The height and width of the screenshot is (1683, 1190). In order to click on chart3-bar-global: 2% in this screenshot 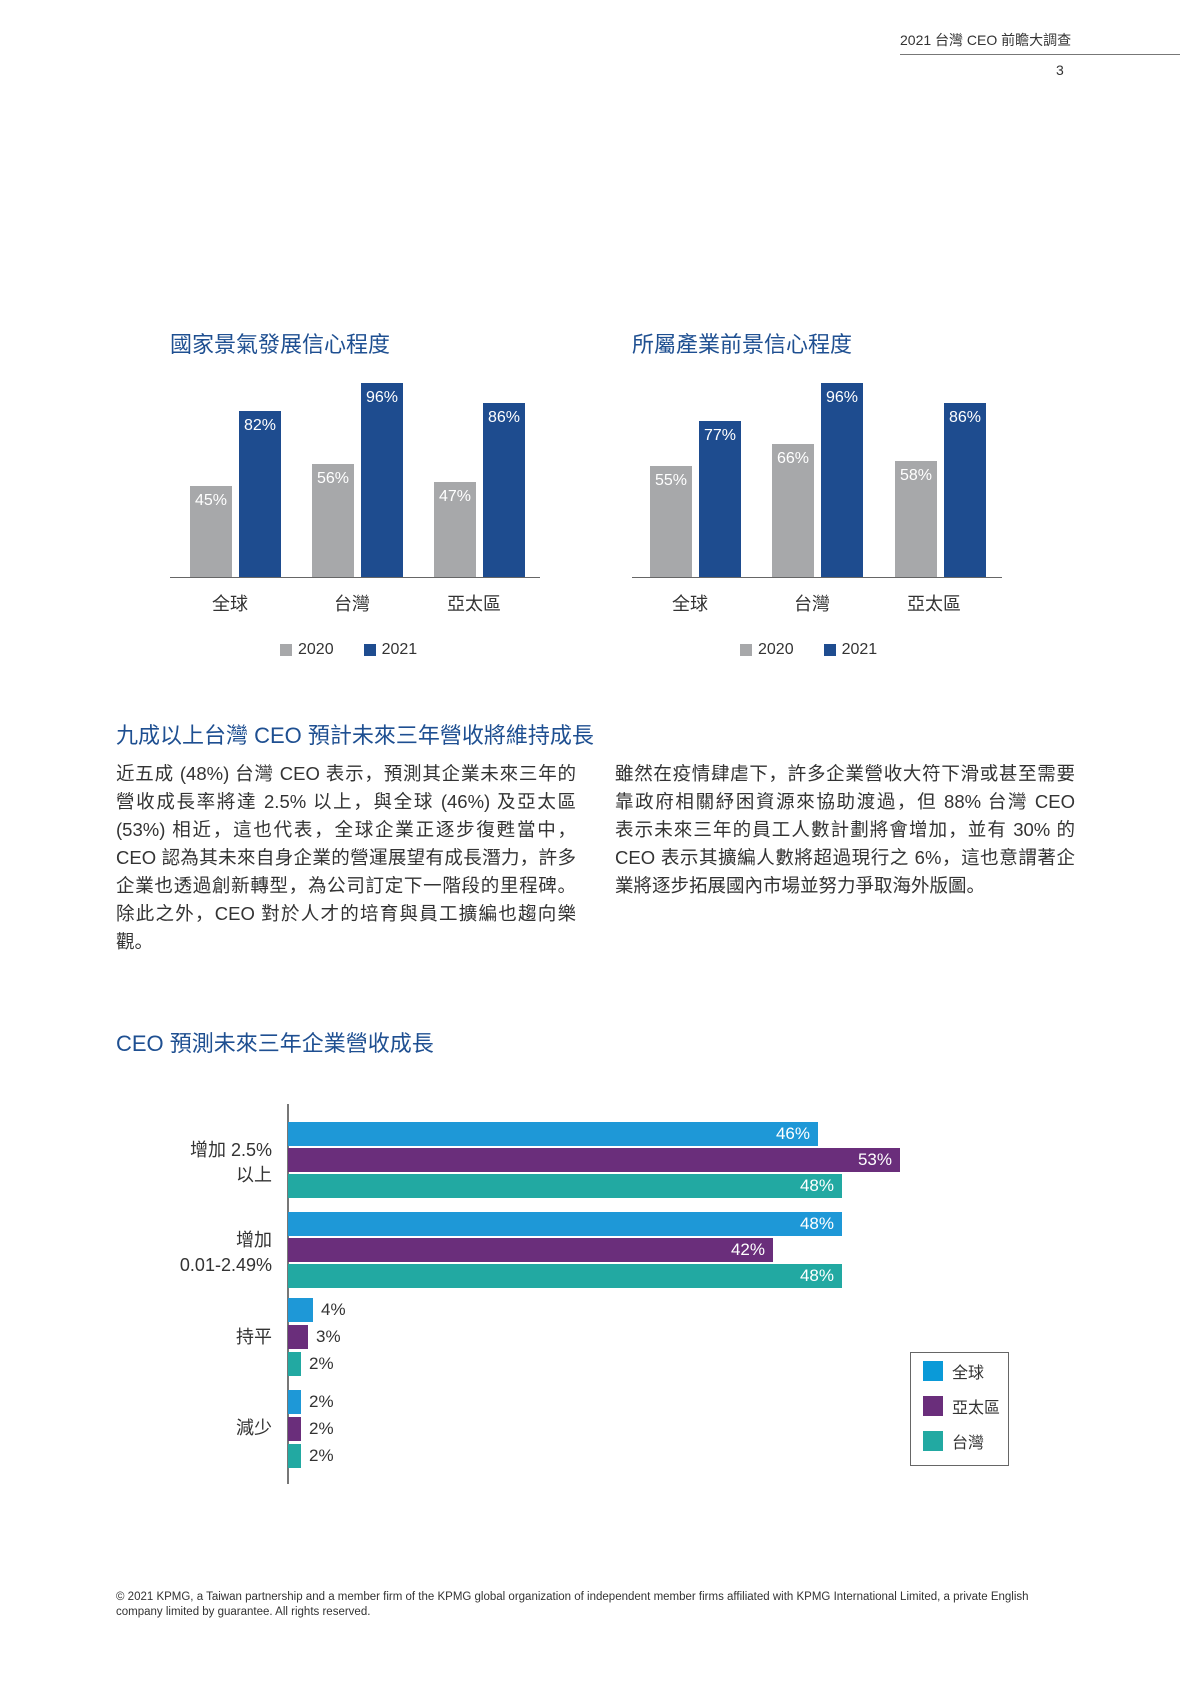, I will do `click(311, 1402)`.